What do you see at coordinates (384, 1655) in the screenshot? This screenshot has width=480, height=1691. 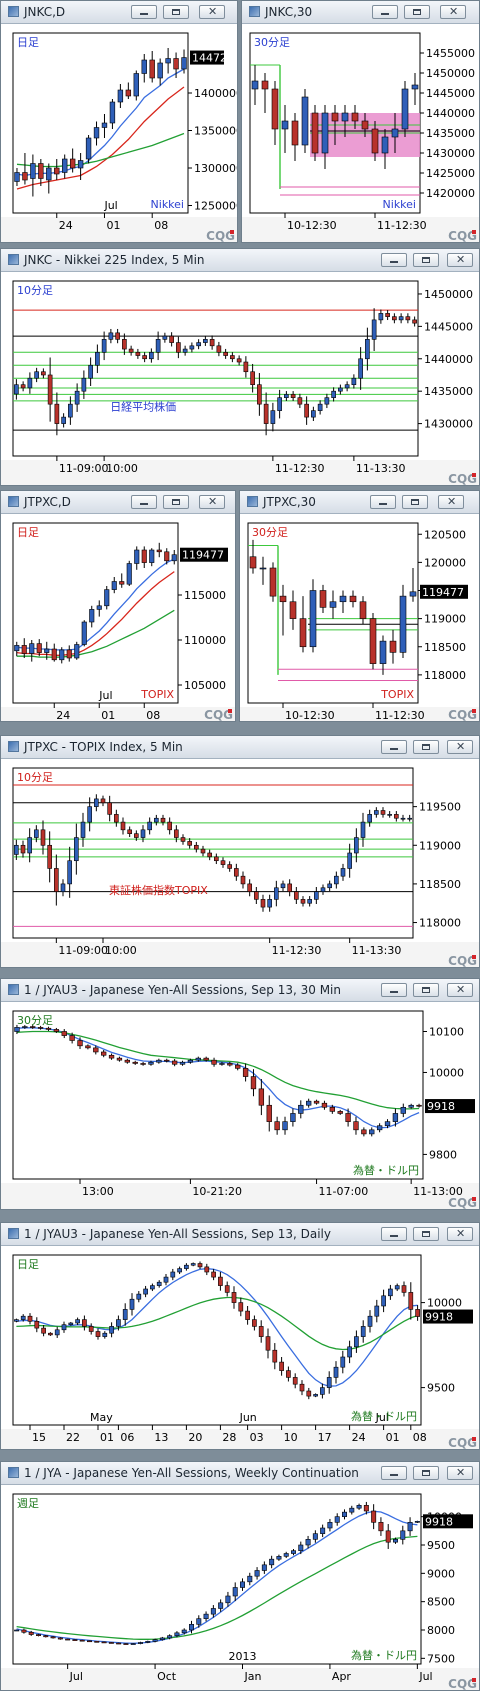 I see `source-label: 為替・ドル円` at bounding box center [384, 1655].